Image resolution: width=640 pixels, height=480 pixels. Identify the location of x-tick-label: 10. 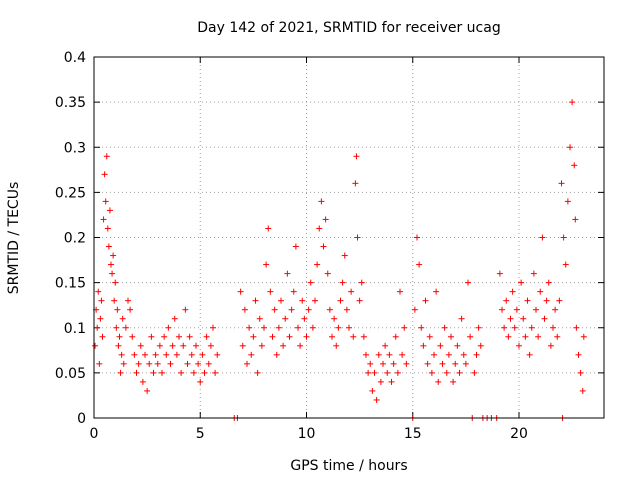
(307, 434).